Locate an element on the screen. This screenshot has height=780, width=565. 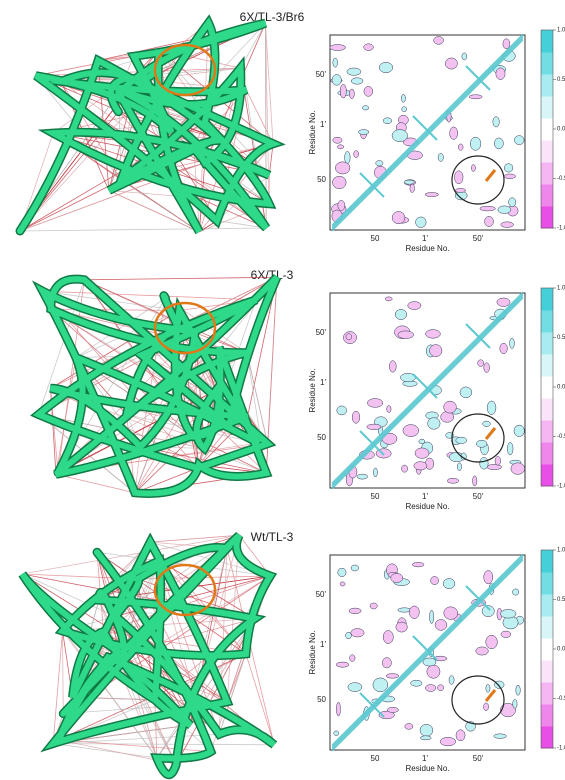
x-axis-label: Residue No. is located at coordinates (427, 768).